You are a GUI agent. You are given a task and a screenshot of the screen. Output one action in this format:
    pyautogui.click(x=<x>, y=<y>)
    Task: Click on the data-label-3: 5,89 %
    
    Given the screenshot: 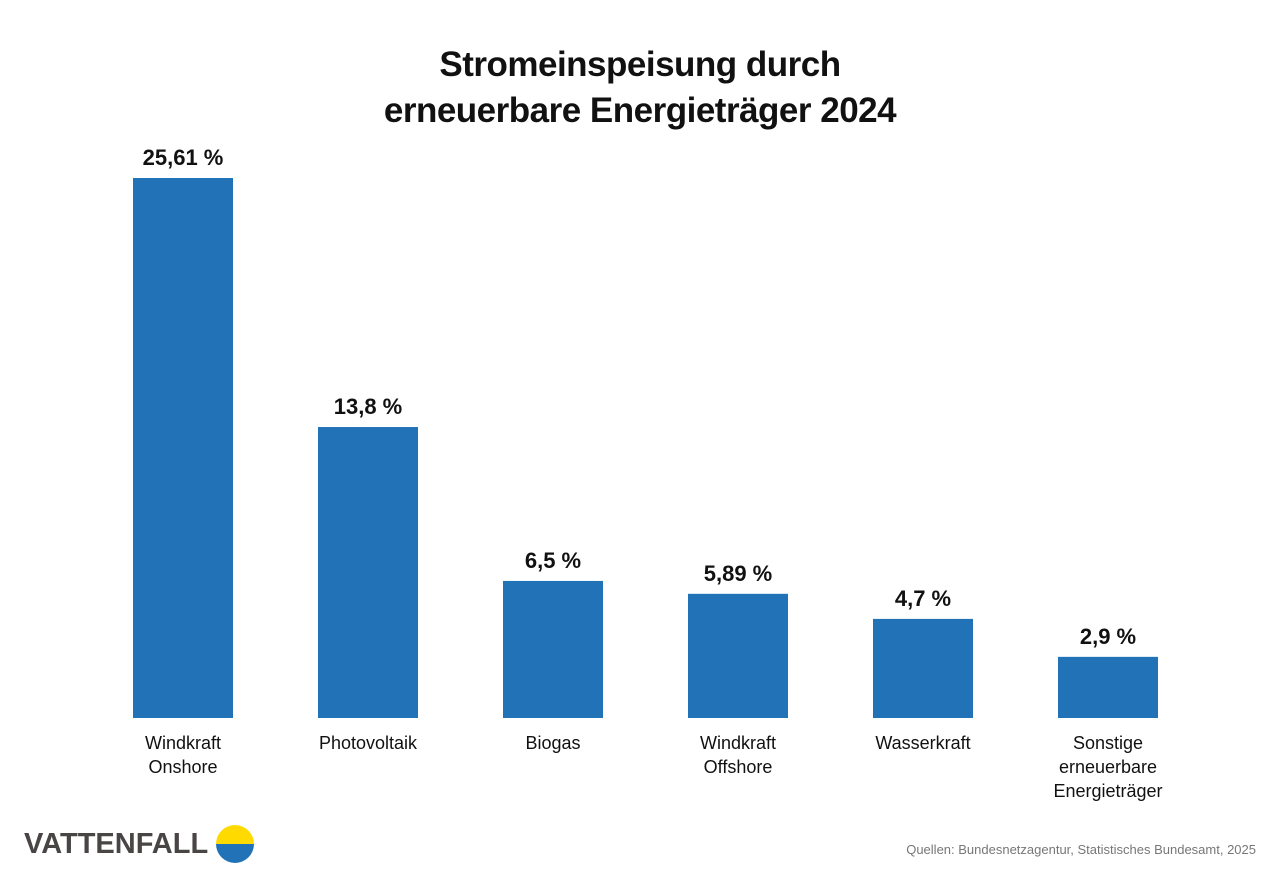 What is the action you would take?
    pyautogui.click(x=738, y=573)
    